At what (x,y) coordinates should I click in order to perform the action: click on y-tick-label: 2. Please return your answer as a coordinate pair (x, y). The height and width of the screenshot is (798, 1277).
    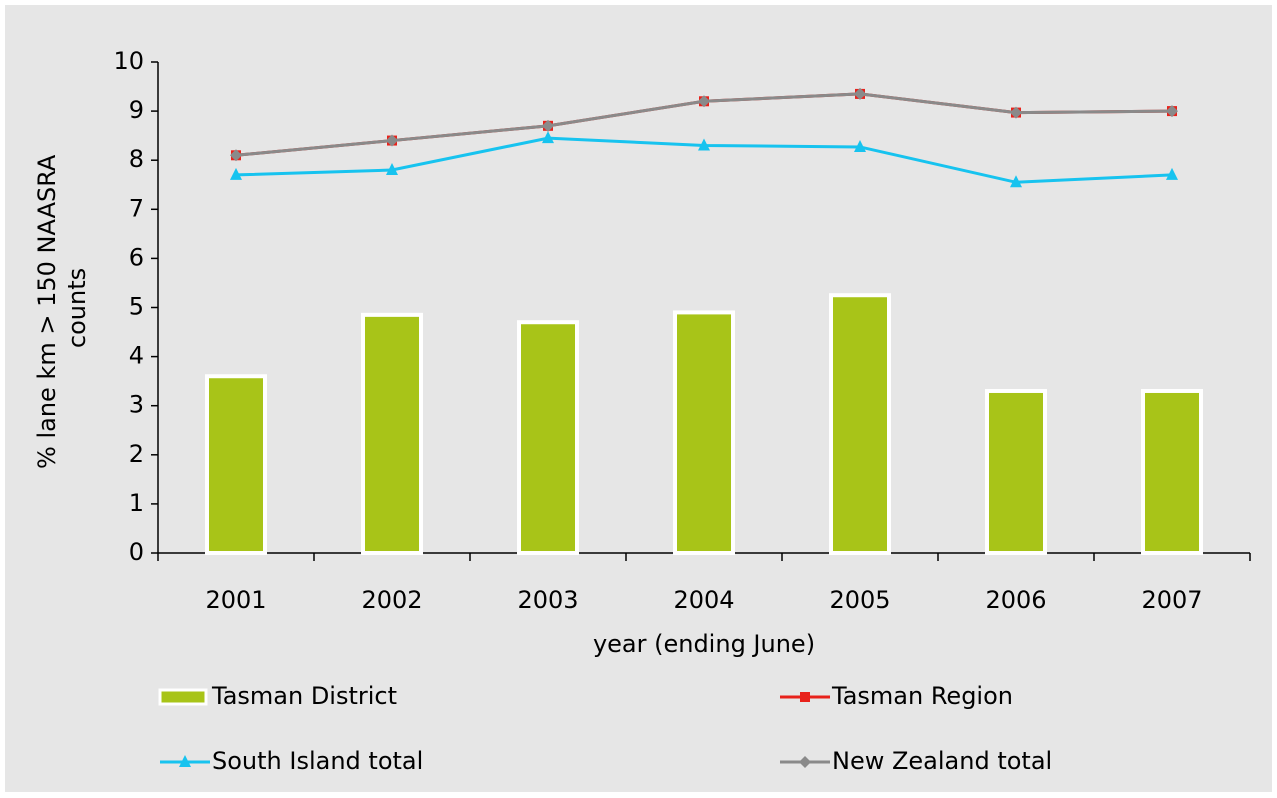
    Looking at the image, I should click on (136, 454).